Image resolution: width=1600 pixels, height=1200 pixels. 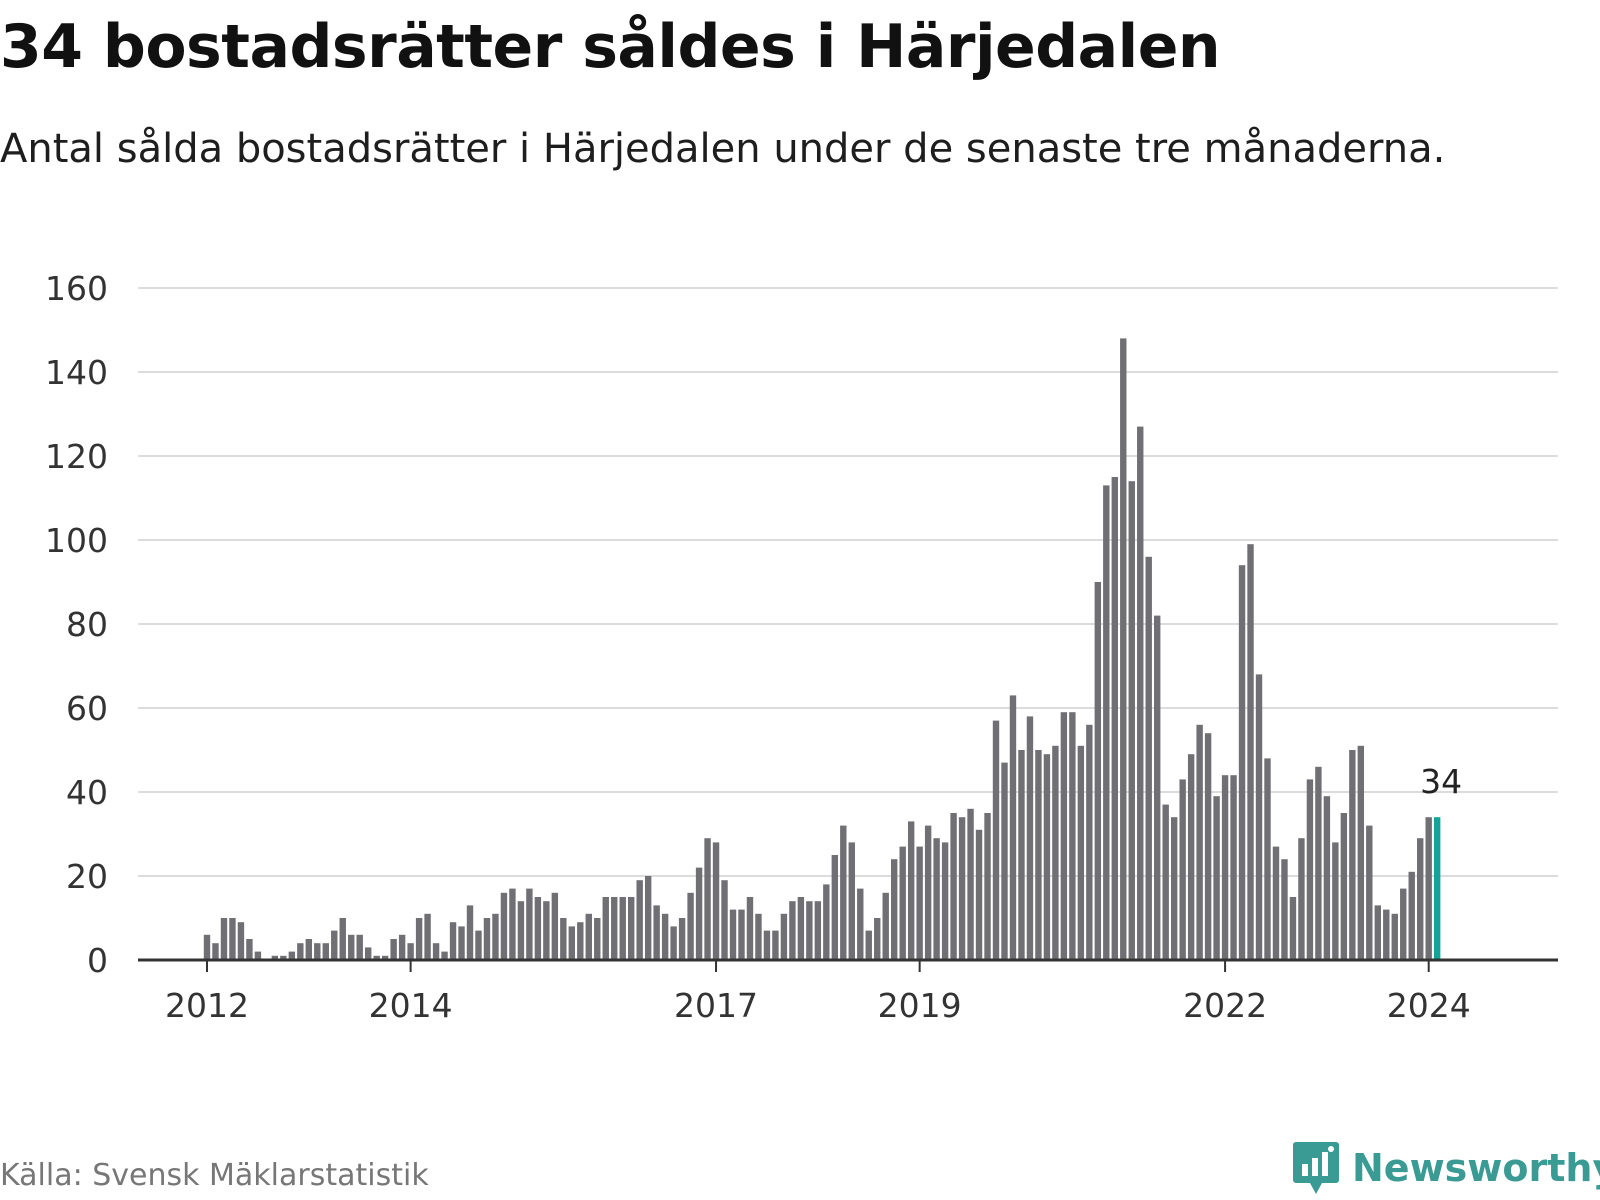 I want to click on y-tick-label: 80, so click(x=87, y=624).